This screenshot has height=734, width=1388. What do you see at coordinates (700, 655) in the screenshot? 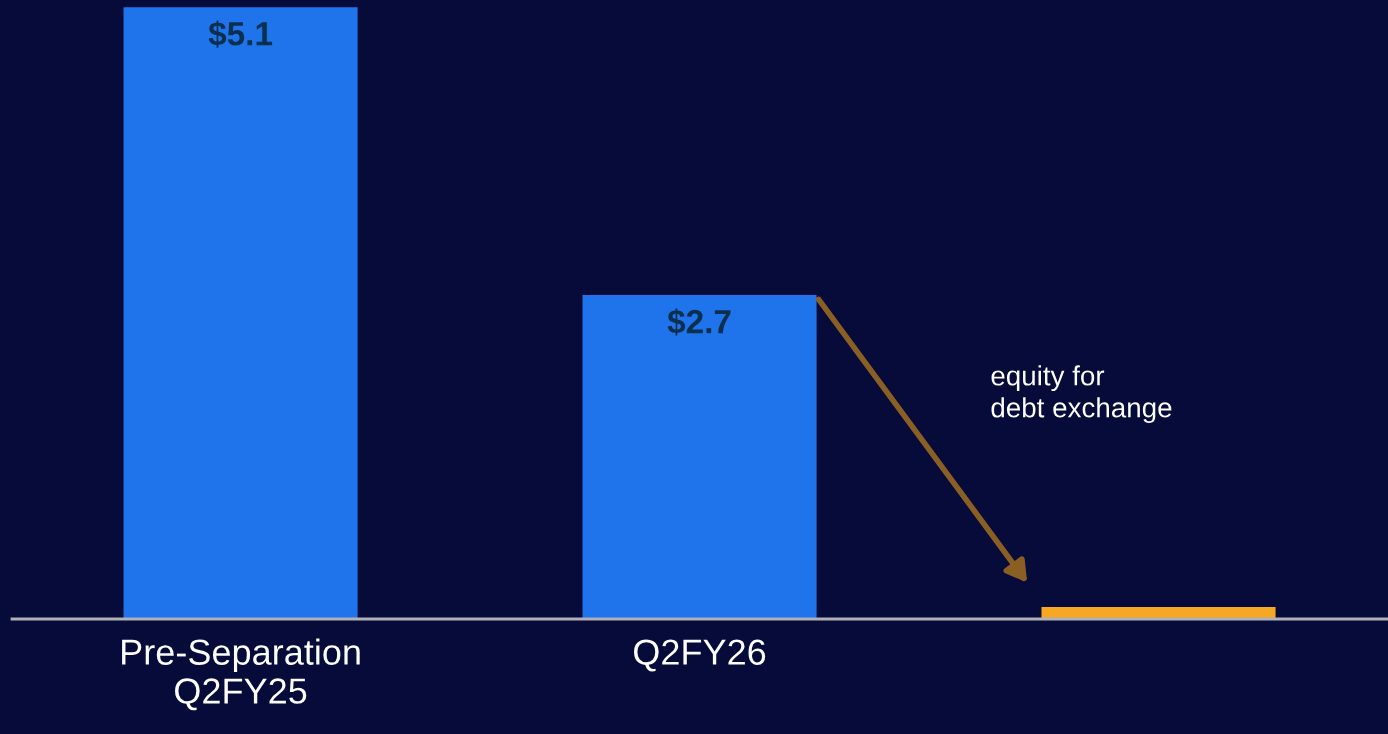
I see `x-tick-label: Q2FY26` at bounding box center [700, 655].